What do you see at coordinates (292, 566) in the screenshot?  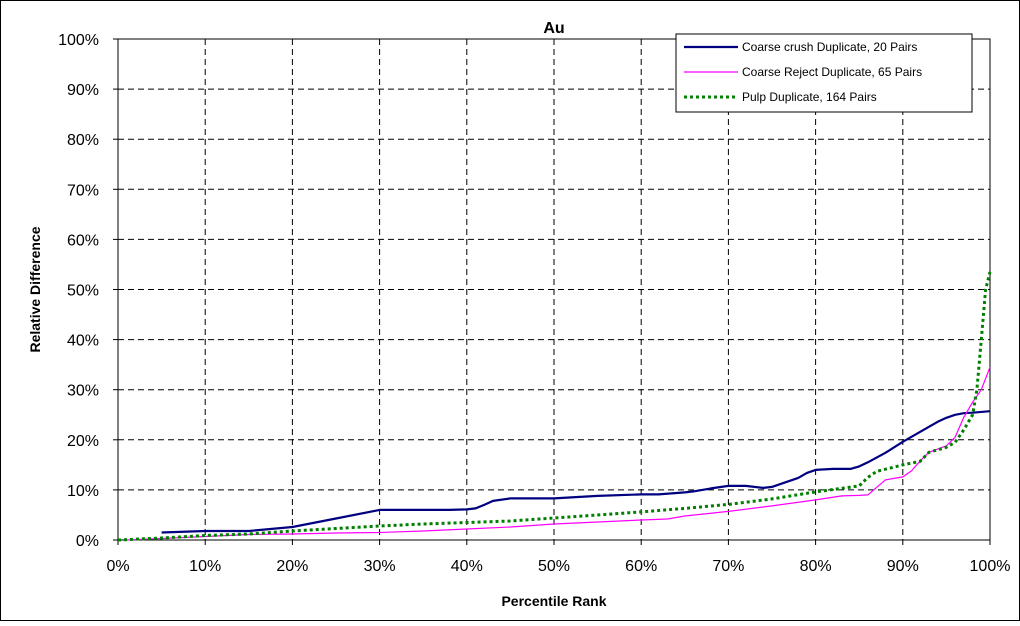 I see `x-tick-label: 20%` at bounding box center [292, 566].